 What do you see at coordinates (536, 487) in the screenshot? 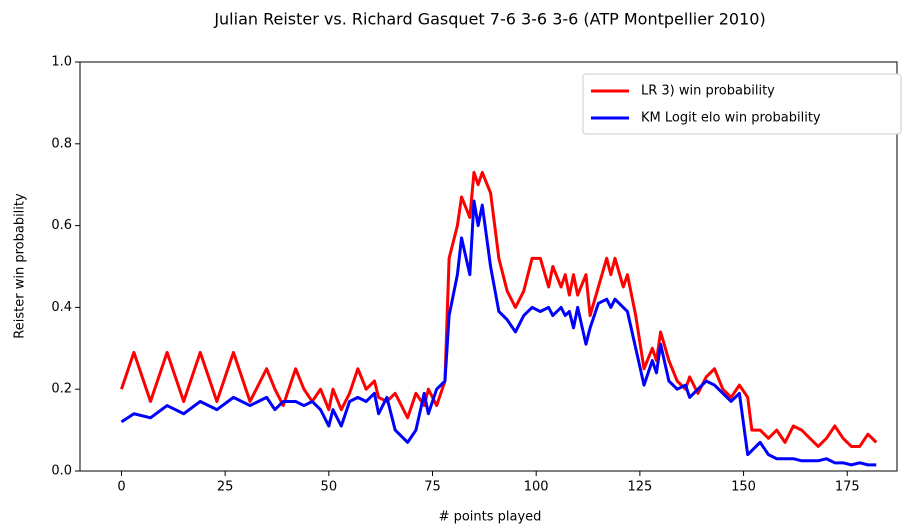
I see `x-tick-label: 100` at bounding box center [536, 487].